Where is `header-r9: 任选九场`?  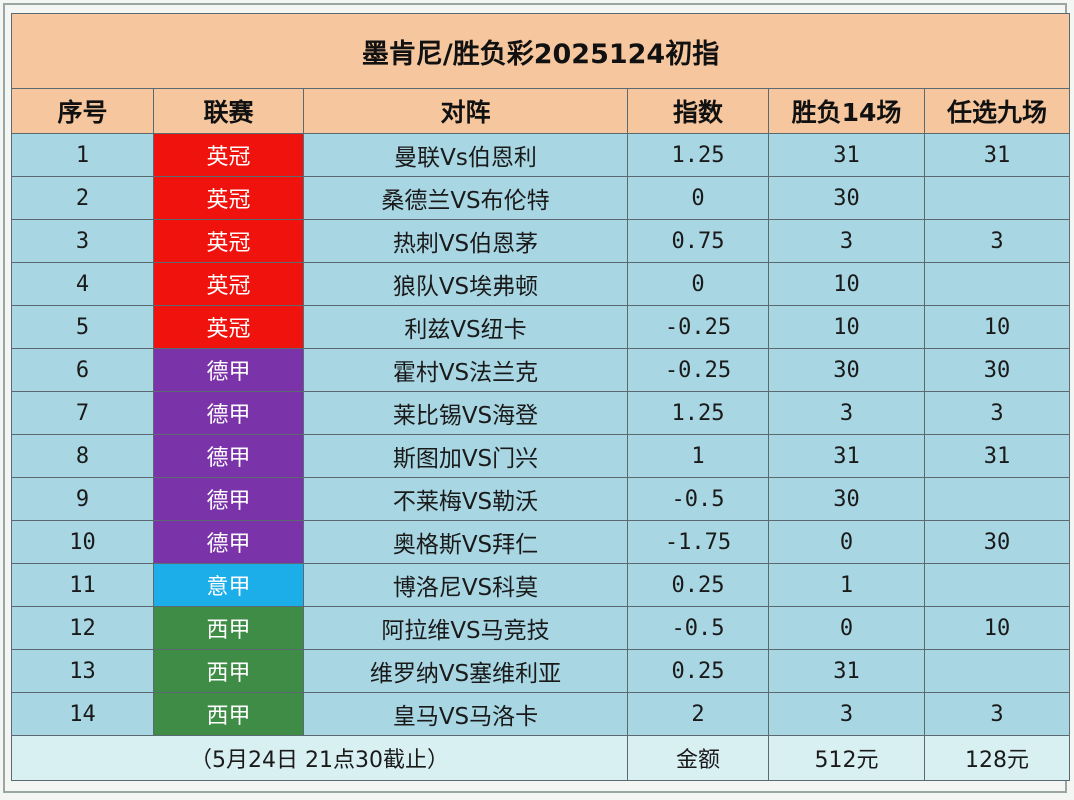 header-r9: 任选九场 is located at coordinates (997, 111).